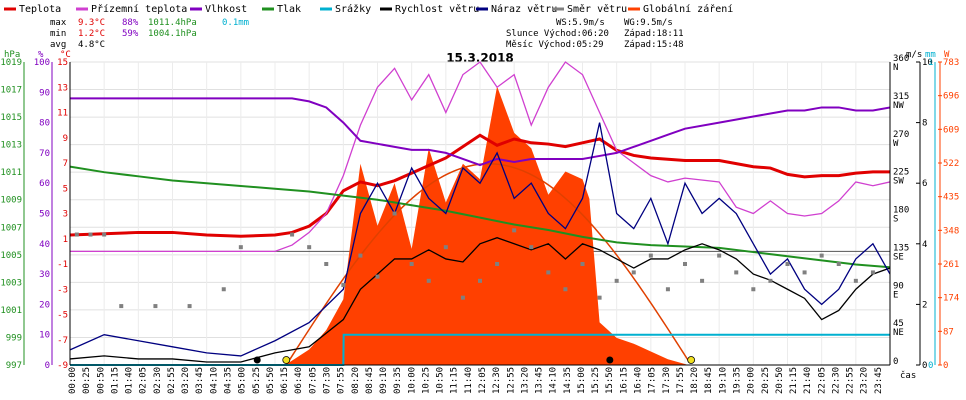 The height and width of the screenshot is (400, 966). Describe the element at coordinates (65, 55) in the screenshot. I see `unit-deg: °C` at that location.